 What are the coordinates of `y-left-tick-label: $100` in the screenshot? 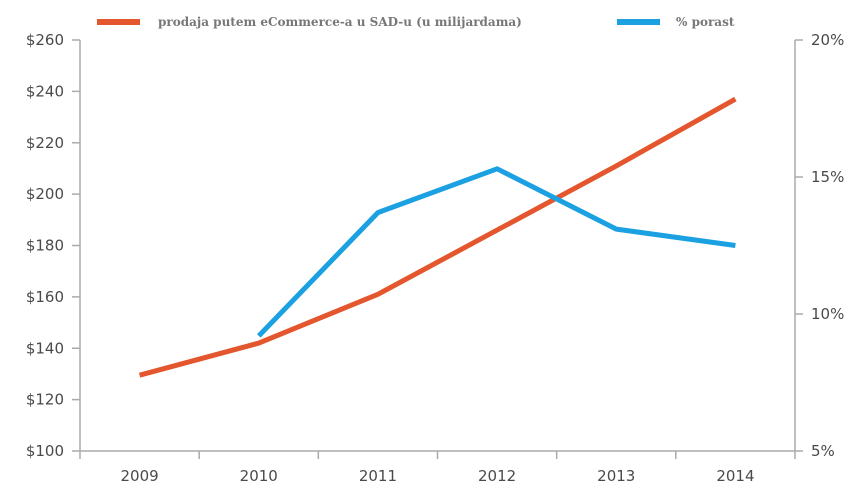 It's located at (45, 451).